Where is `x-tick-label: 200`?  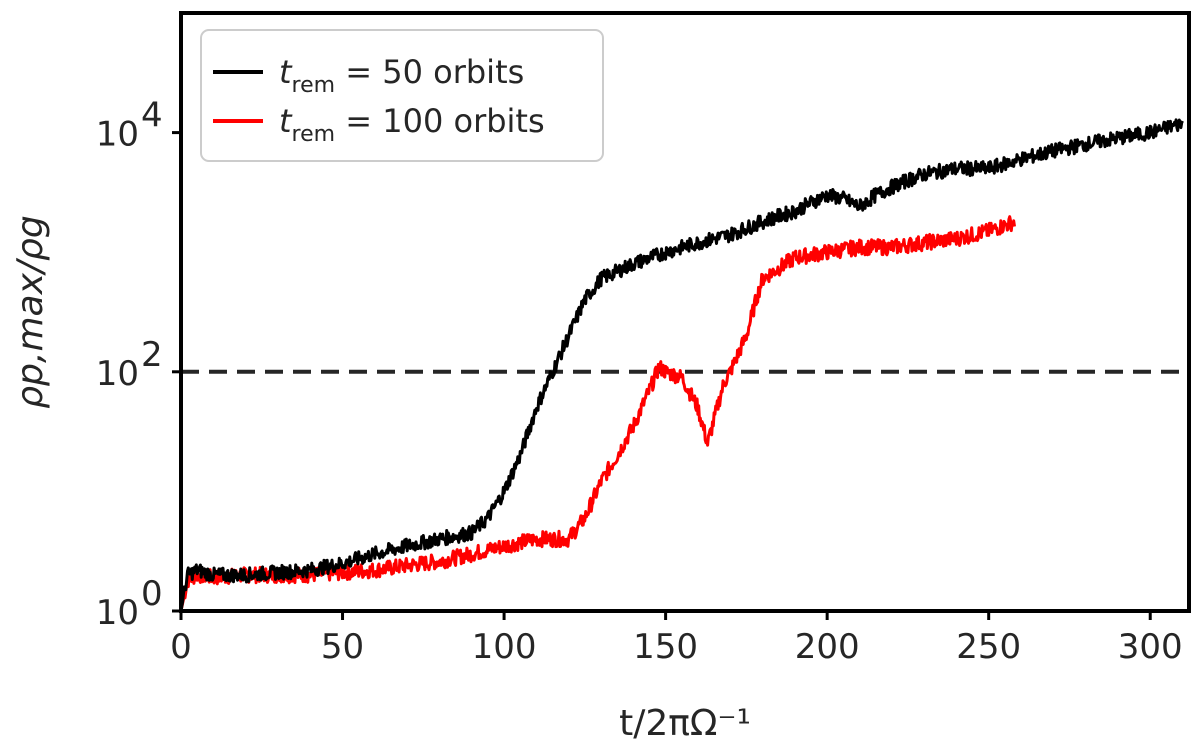
x-tick-label: 200 is located at coordinates (827, 647).